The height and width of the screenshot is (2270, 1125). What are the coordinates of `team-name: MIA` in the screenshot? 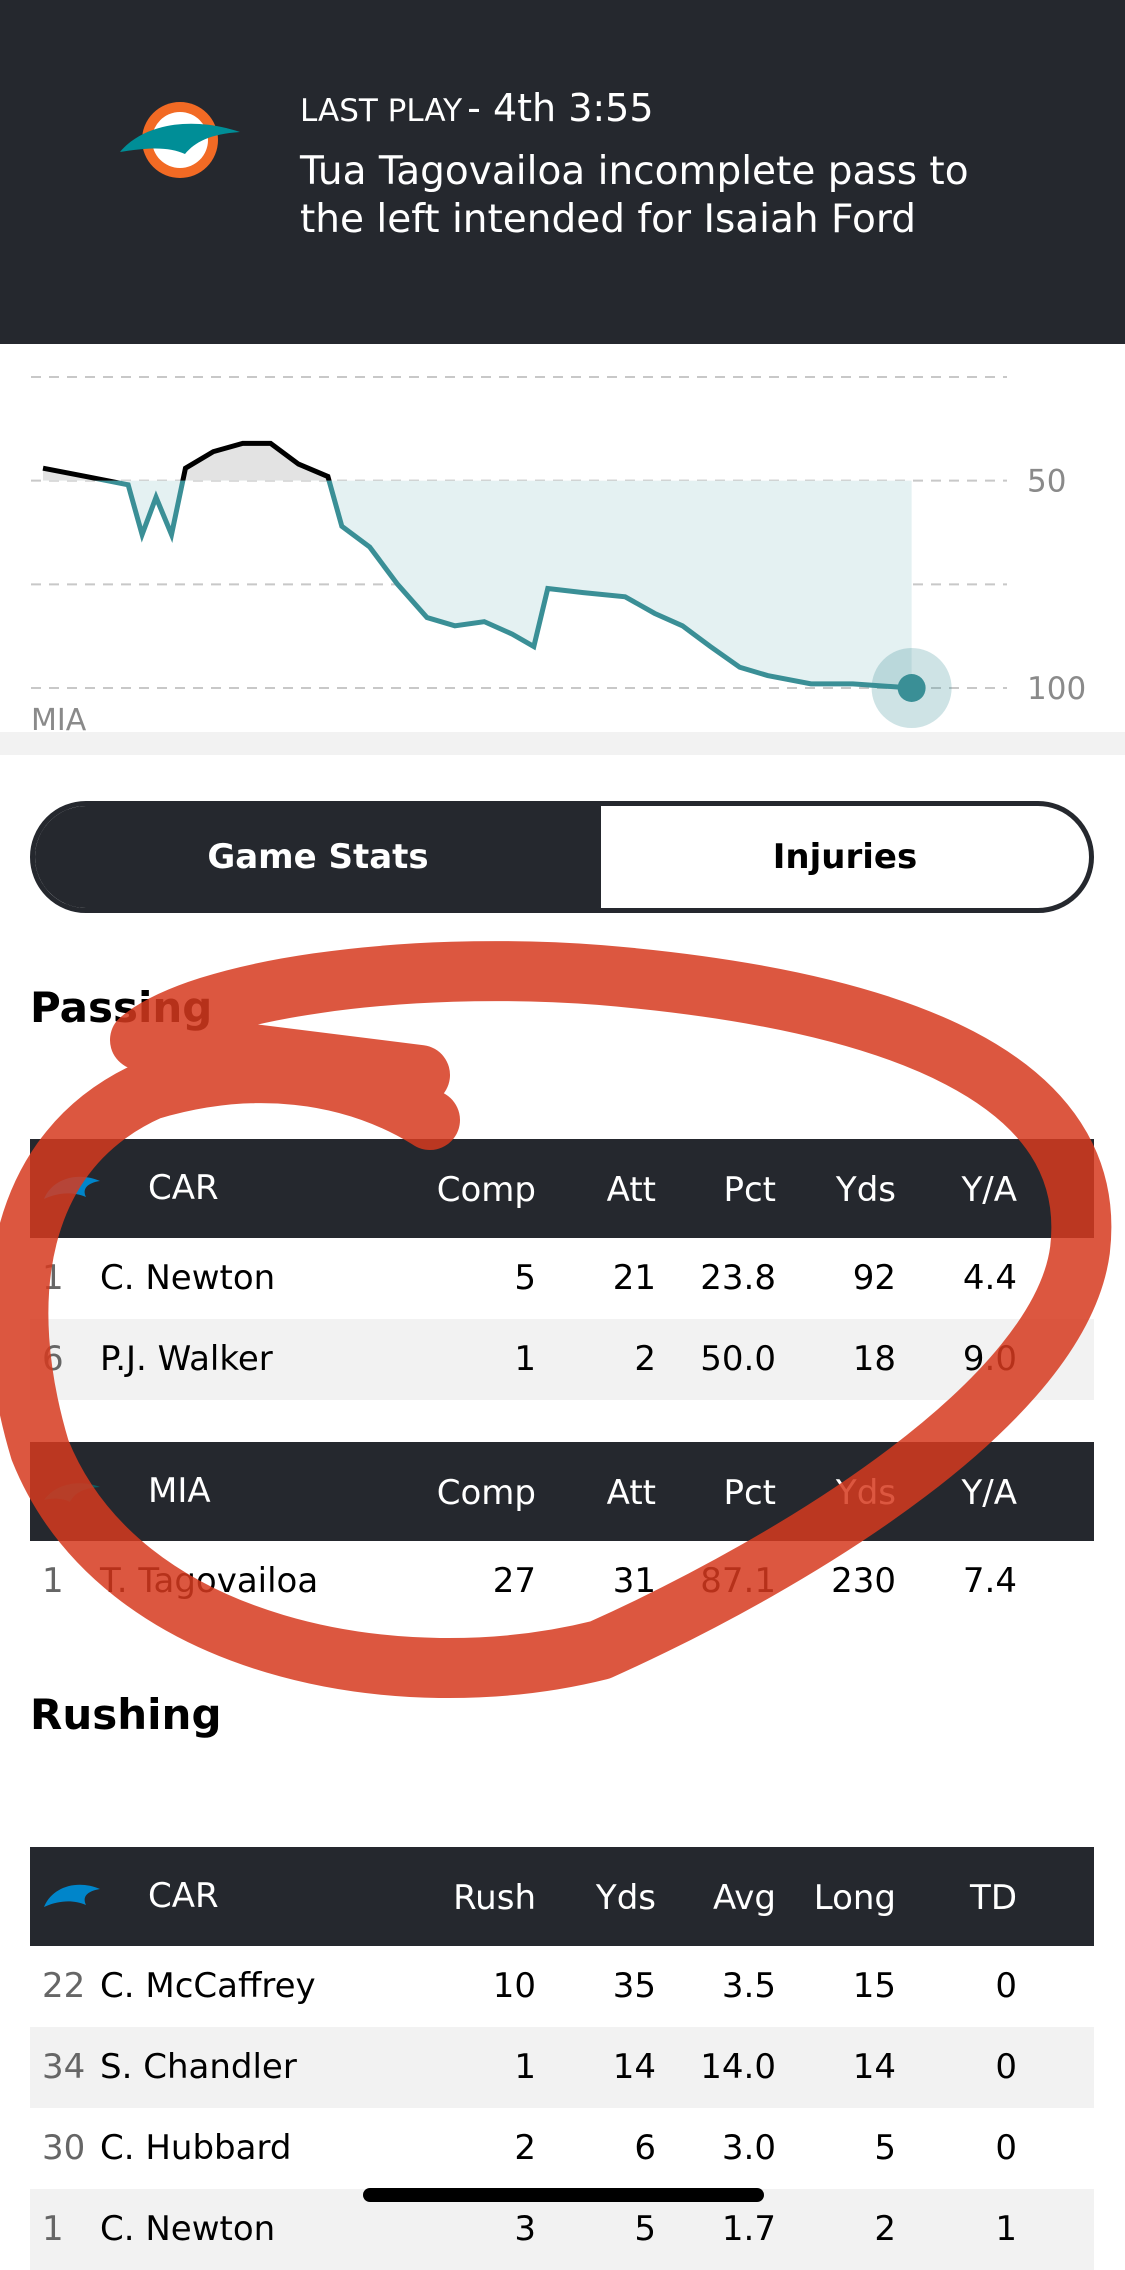 It's located at (179, 1491).